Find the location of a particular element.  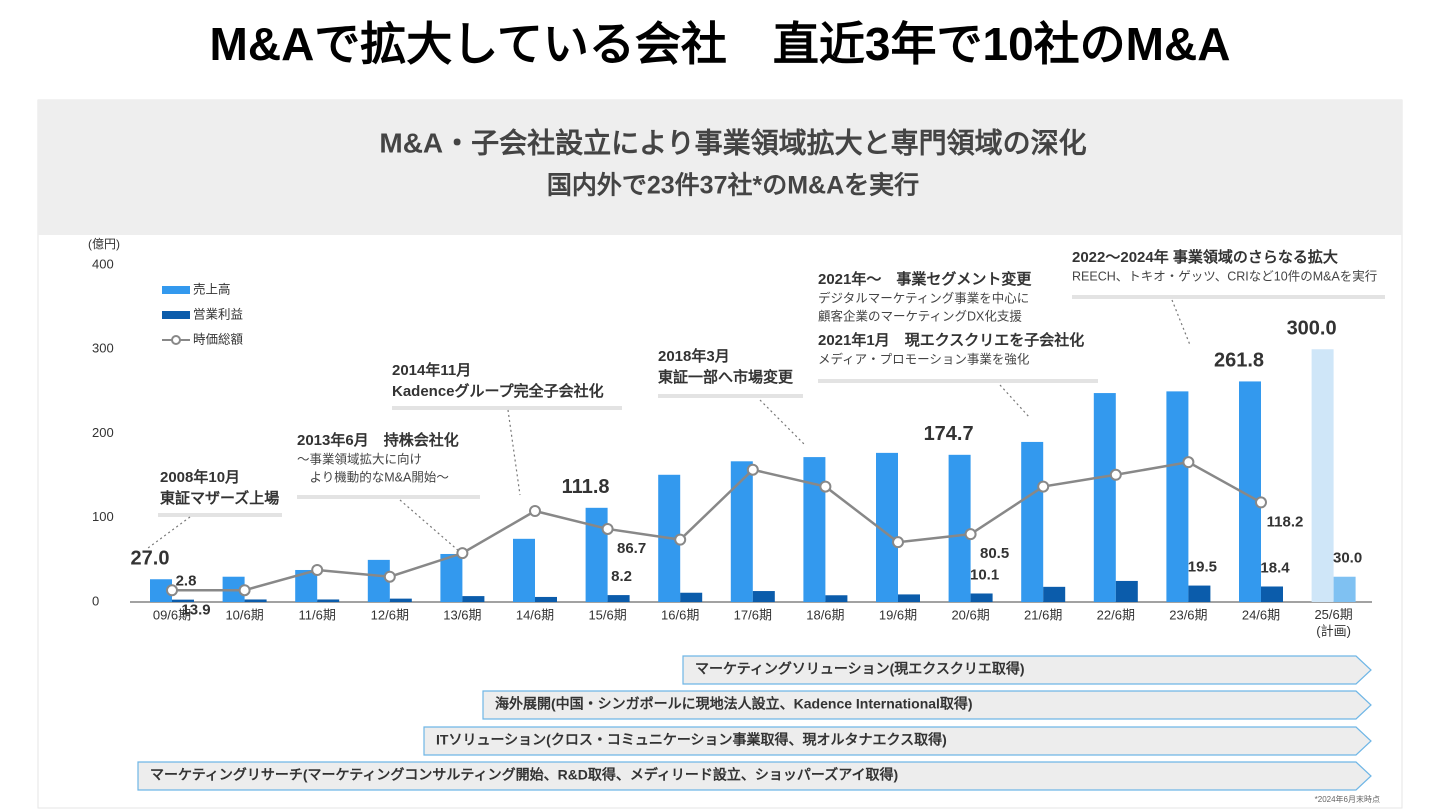

footnote: *2024年6月末時点 is located at coordinates (1347, 799).